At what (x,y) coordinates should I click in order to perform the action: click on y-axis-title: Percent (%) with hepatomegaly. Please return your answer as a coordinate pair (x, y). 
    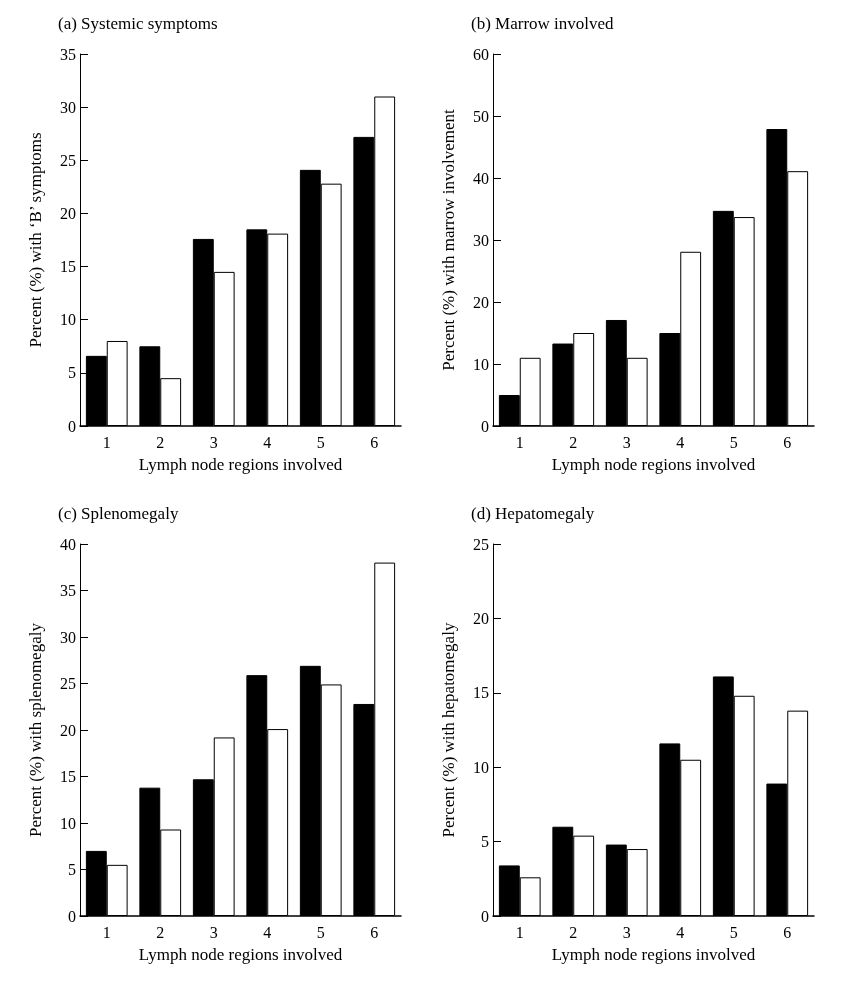
    Looking at the image, I should click on (448, 730).